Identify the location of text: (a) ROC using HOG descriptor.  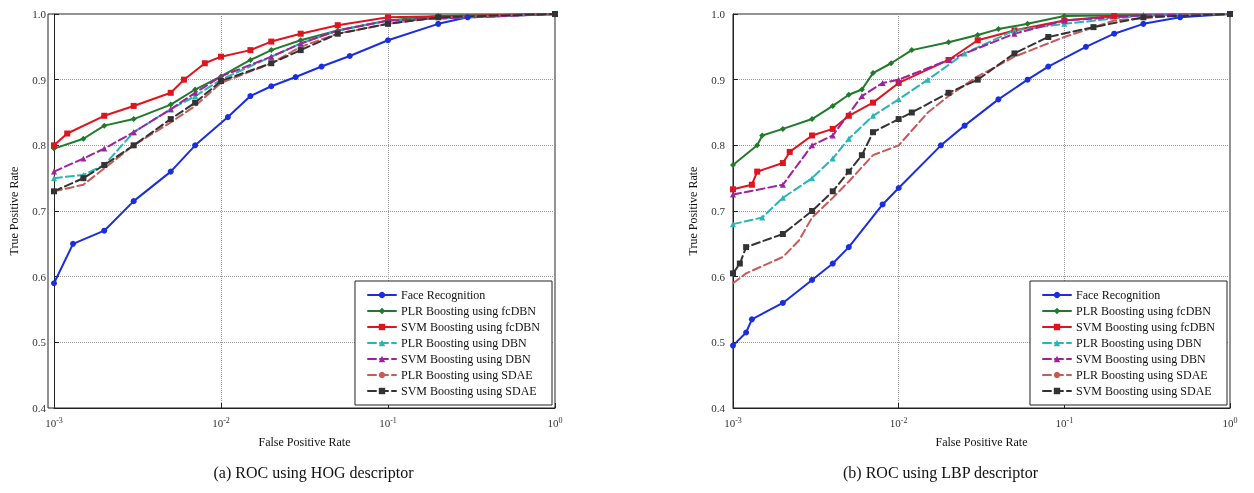
(314, 472).